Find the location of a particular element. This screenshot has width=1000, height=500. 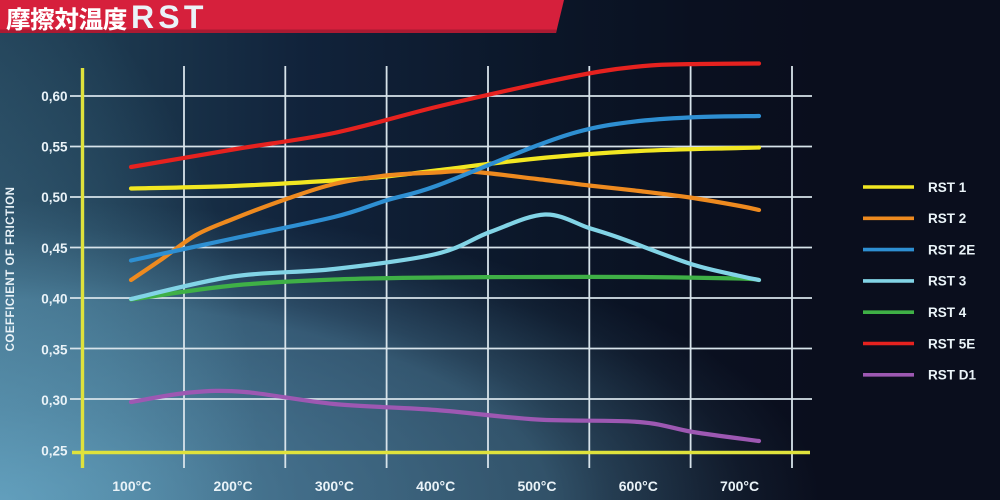

svg-text: RST 1 is located at coordinates (947, 187).